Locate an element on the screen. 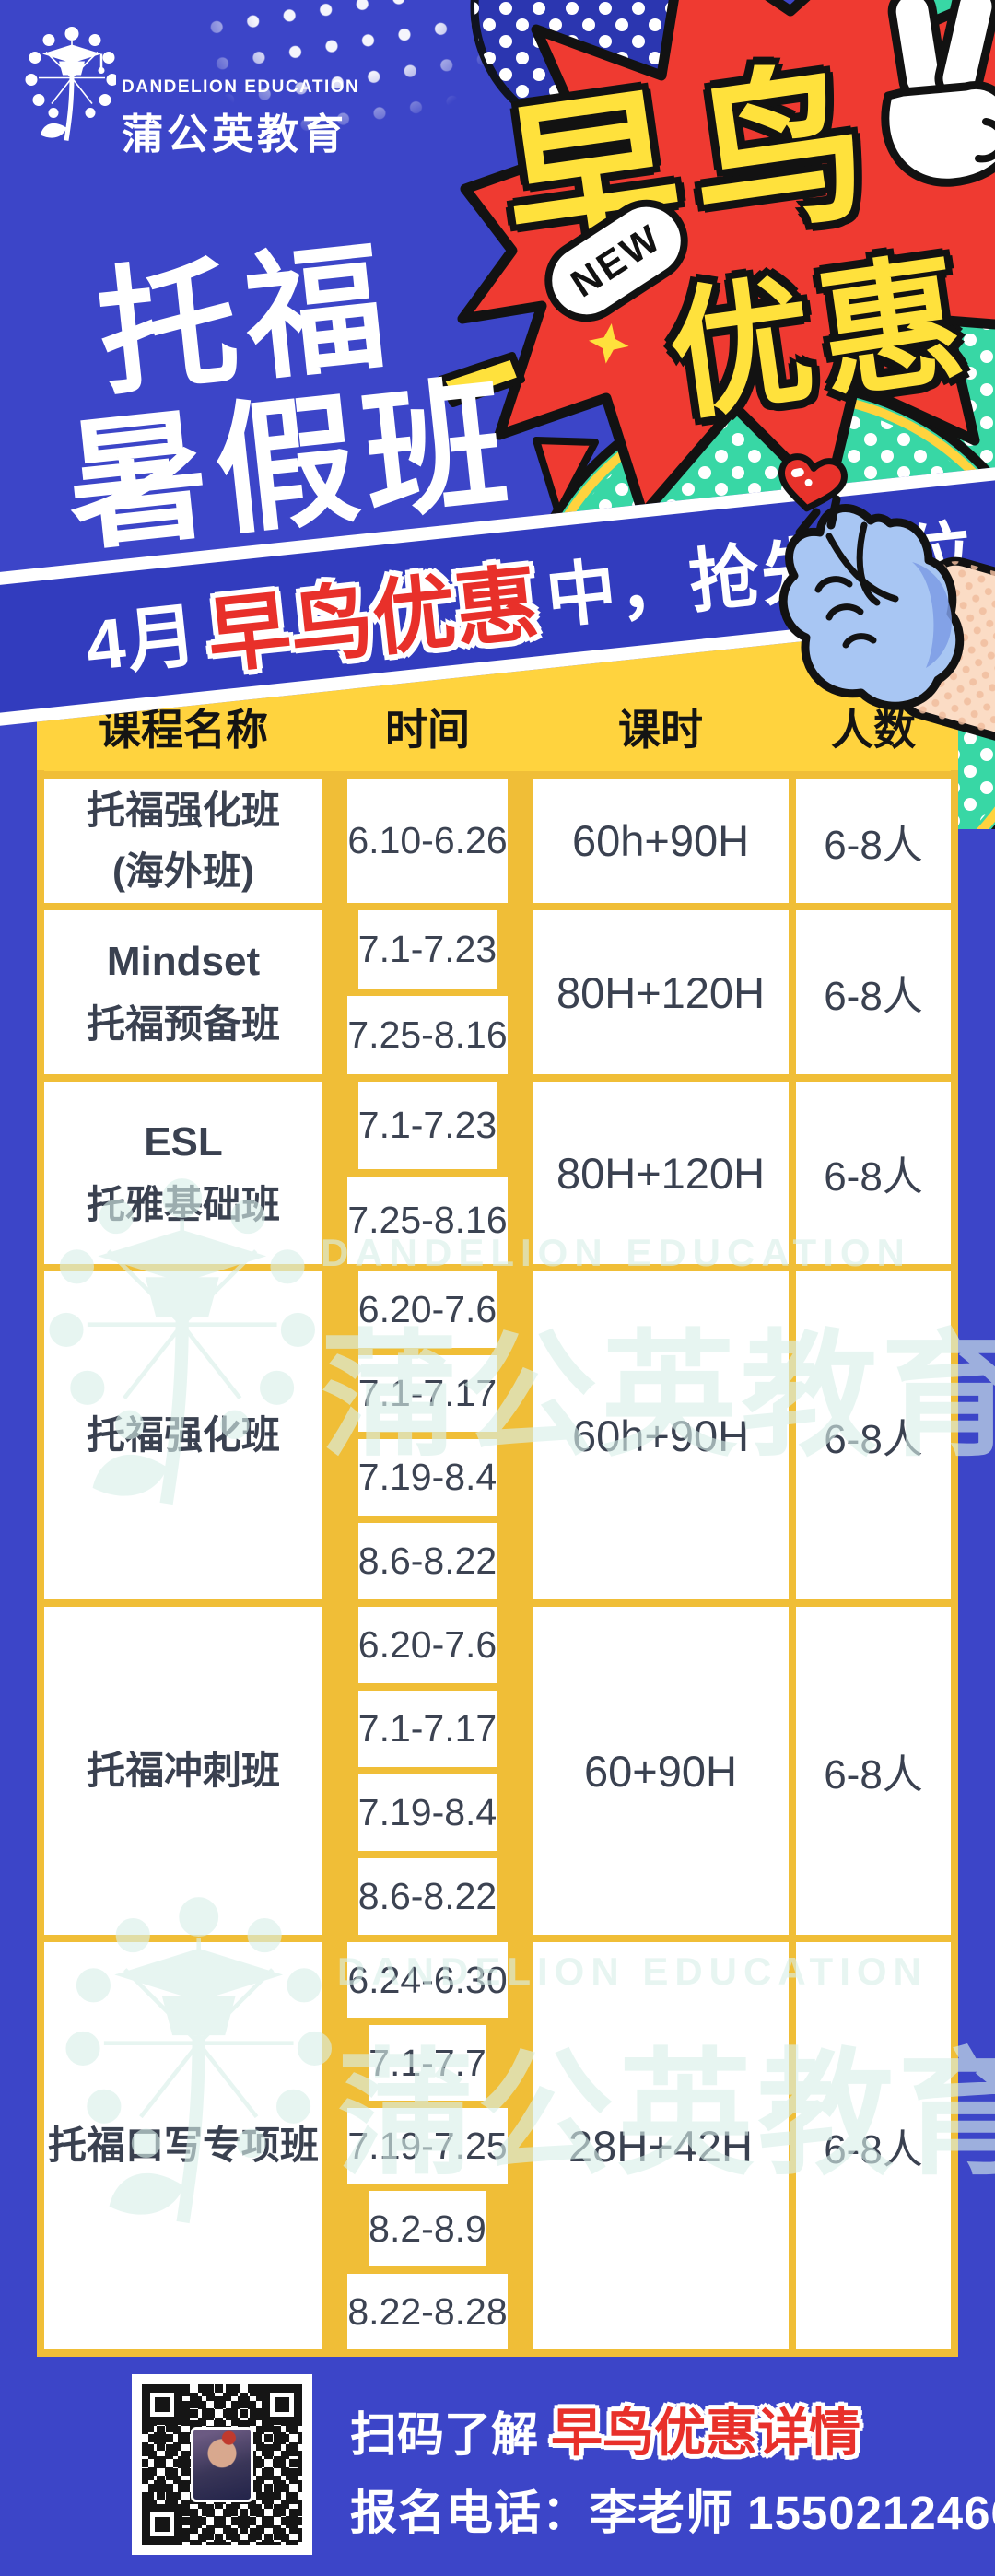  brand-caption: DANDELION EDUCATION is located at coordinates (241, 87).